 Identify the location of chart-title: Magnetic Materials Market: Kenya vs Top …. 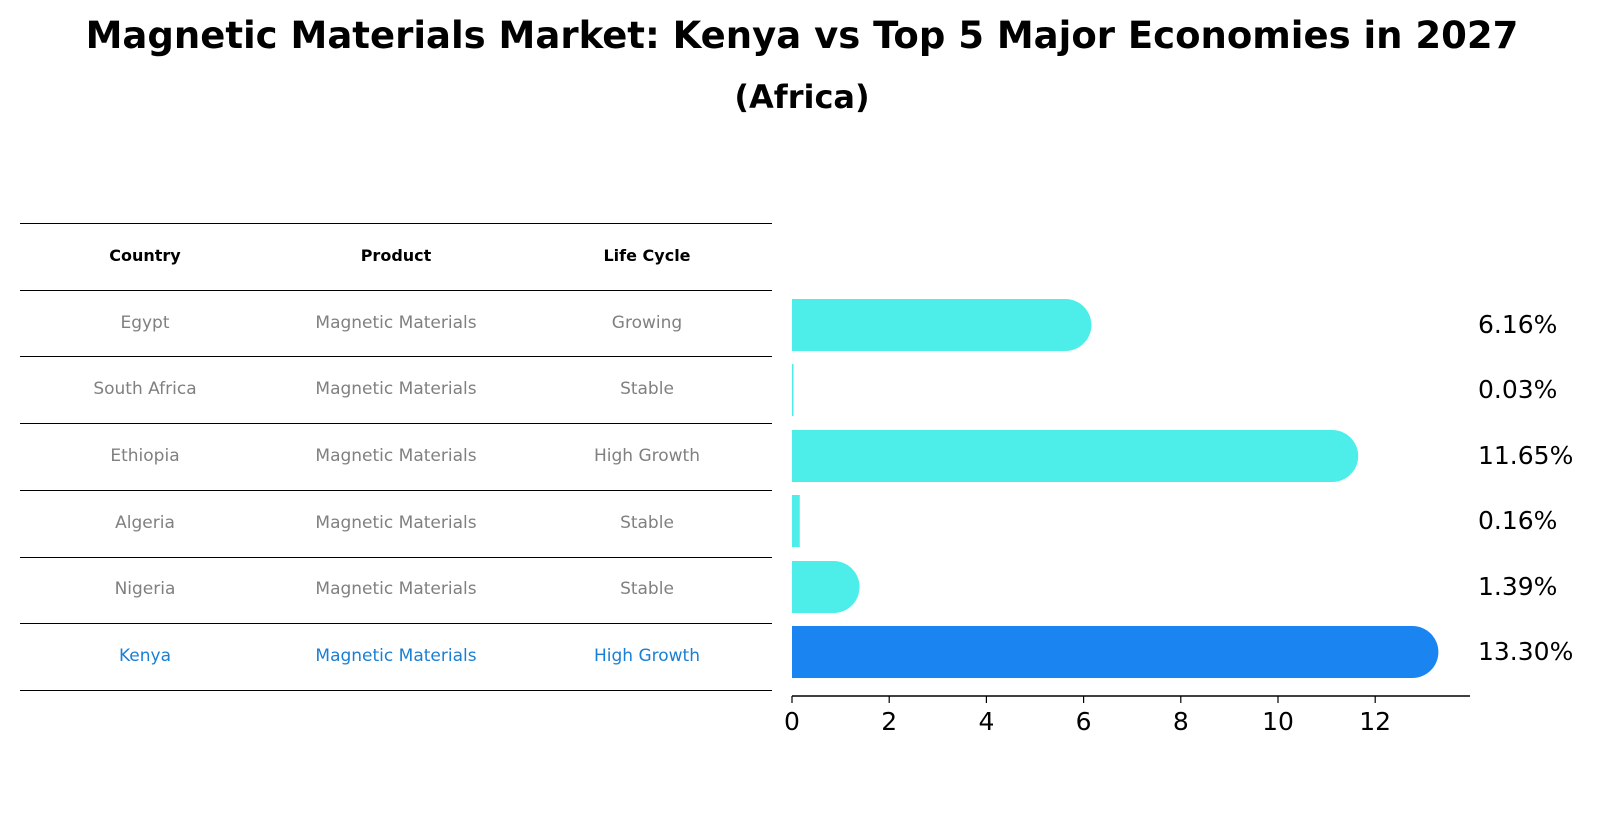
(802, 35).